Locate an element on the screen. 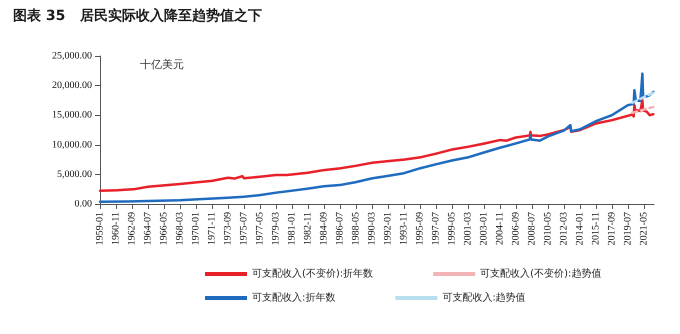 The height and width of the screenshot is (334, 680). x-tick-label: 2008-07 is located at coordinates (532, 229).